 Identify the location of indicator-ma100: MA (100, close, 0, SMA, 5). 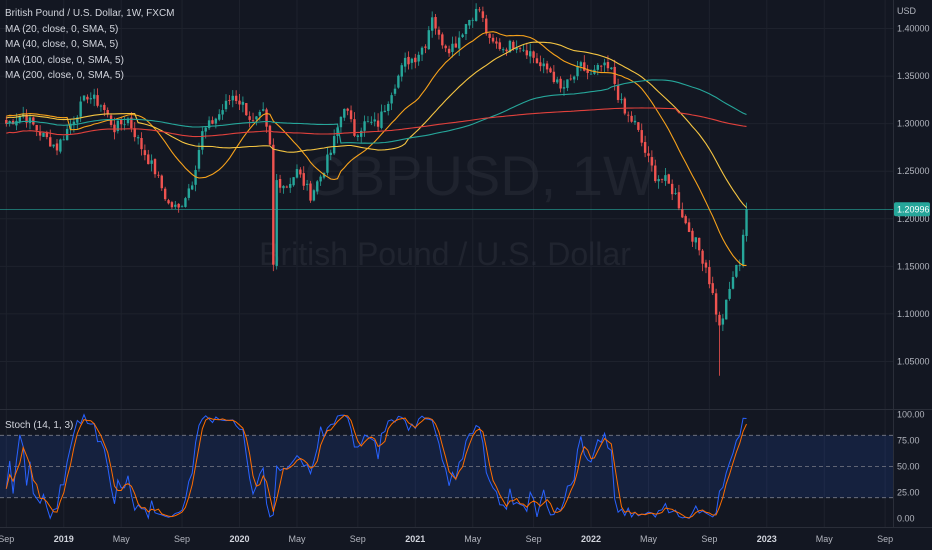
(64, 60).